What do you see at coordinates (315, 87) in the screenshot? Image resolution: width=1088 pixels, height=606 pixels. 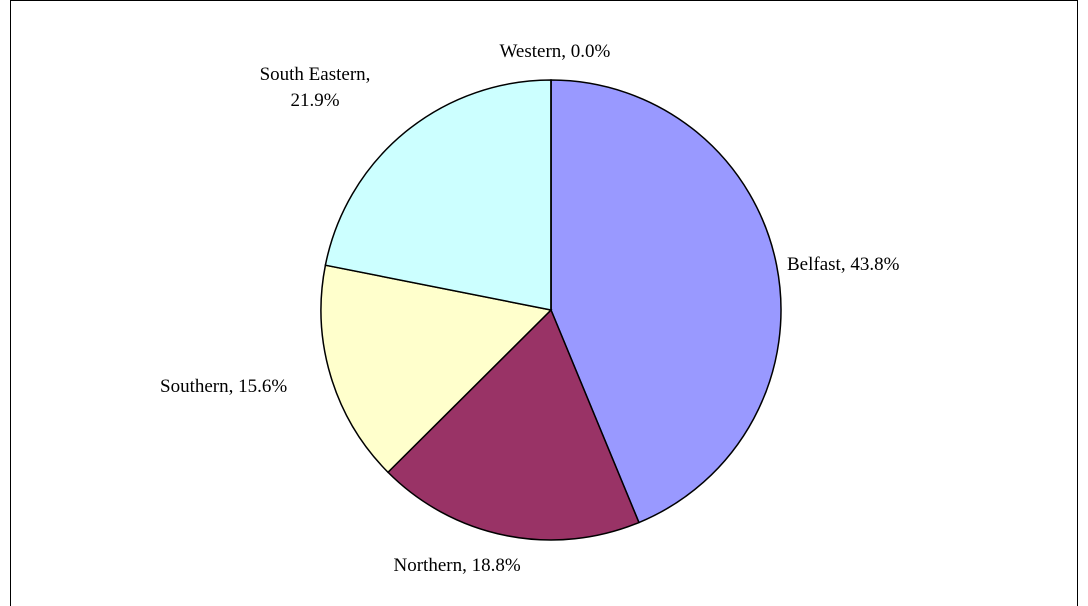 I see `slice-label: South Eastern, 21.9%` at bounding box center [315, 87].